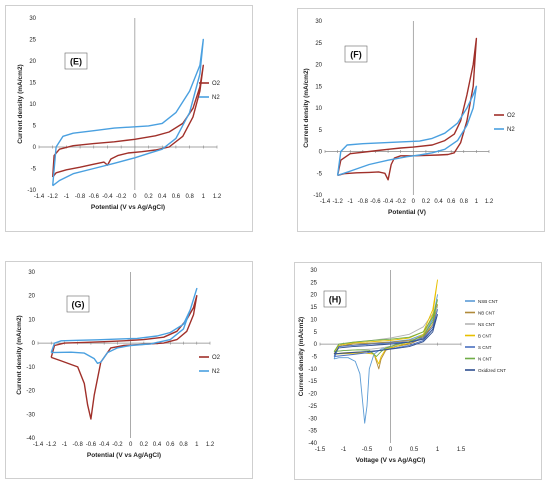 The image size is (550, 484). I want to click on panel-label: (G), so click(78, 305).